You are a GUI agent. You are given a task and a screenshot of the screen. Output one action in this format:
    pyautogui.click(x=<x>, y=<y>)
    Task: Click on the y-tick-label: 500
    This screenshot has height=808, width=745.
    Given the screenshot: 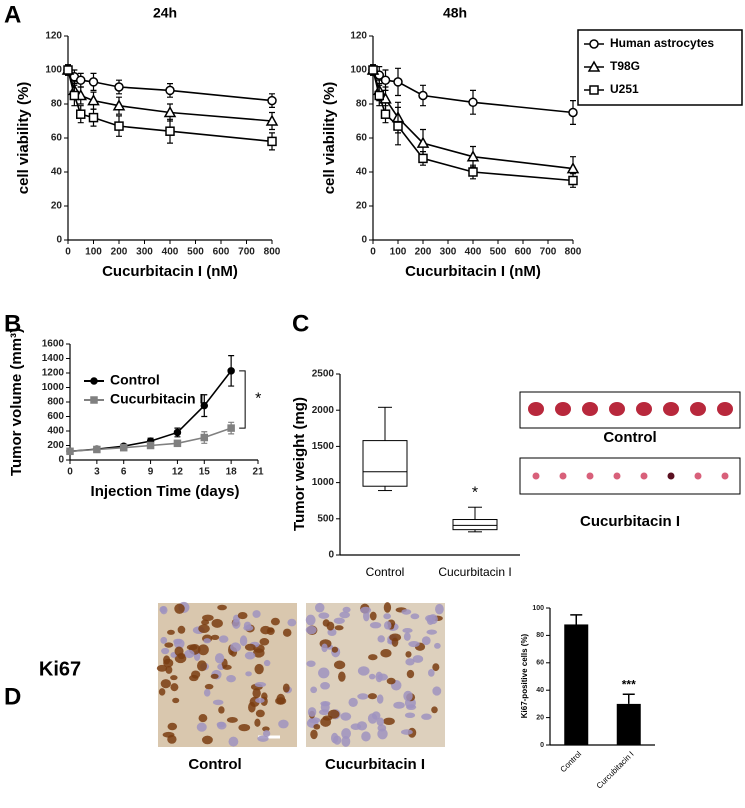 What is the action you would take?
    pyautogui.click(x=325, y=518)
    